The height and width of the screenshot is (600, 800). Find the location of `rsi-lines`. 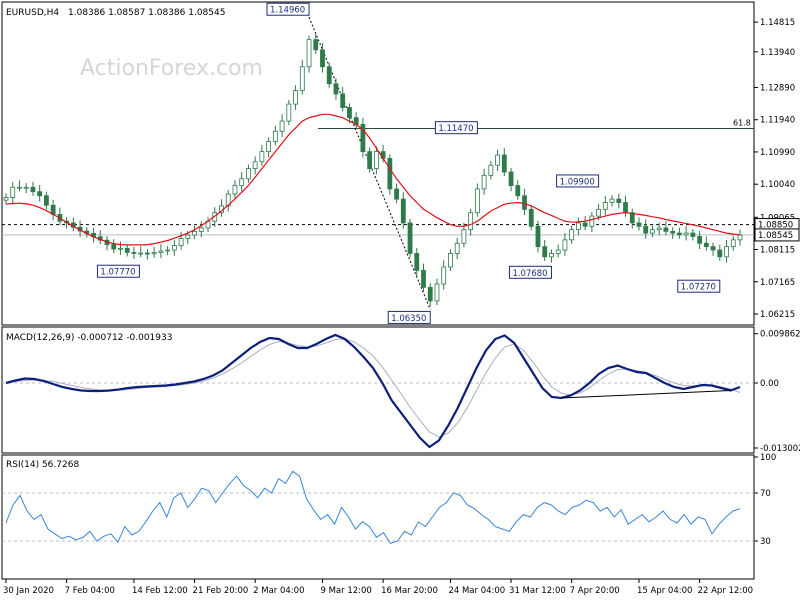

rsi-lines is located at coordinates (378, 507).